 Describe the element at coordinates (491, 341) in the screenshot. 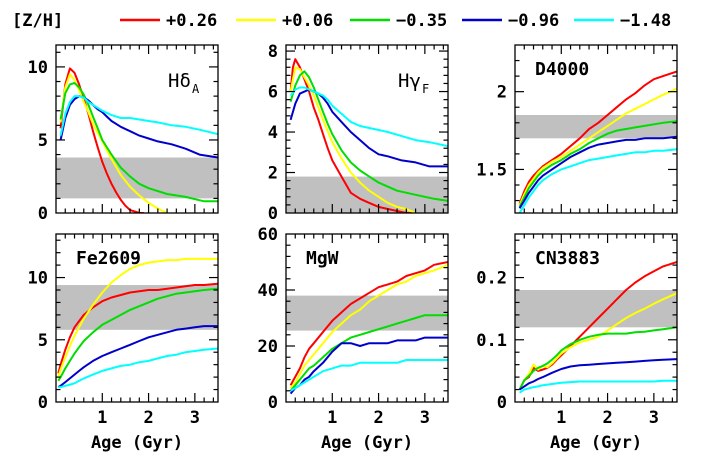

I see `y-tick-label: 0.1` at that location.